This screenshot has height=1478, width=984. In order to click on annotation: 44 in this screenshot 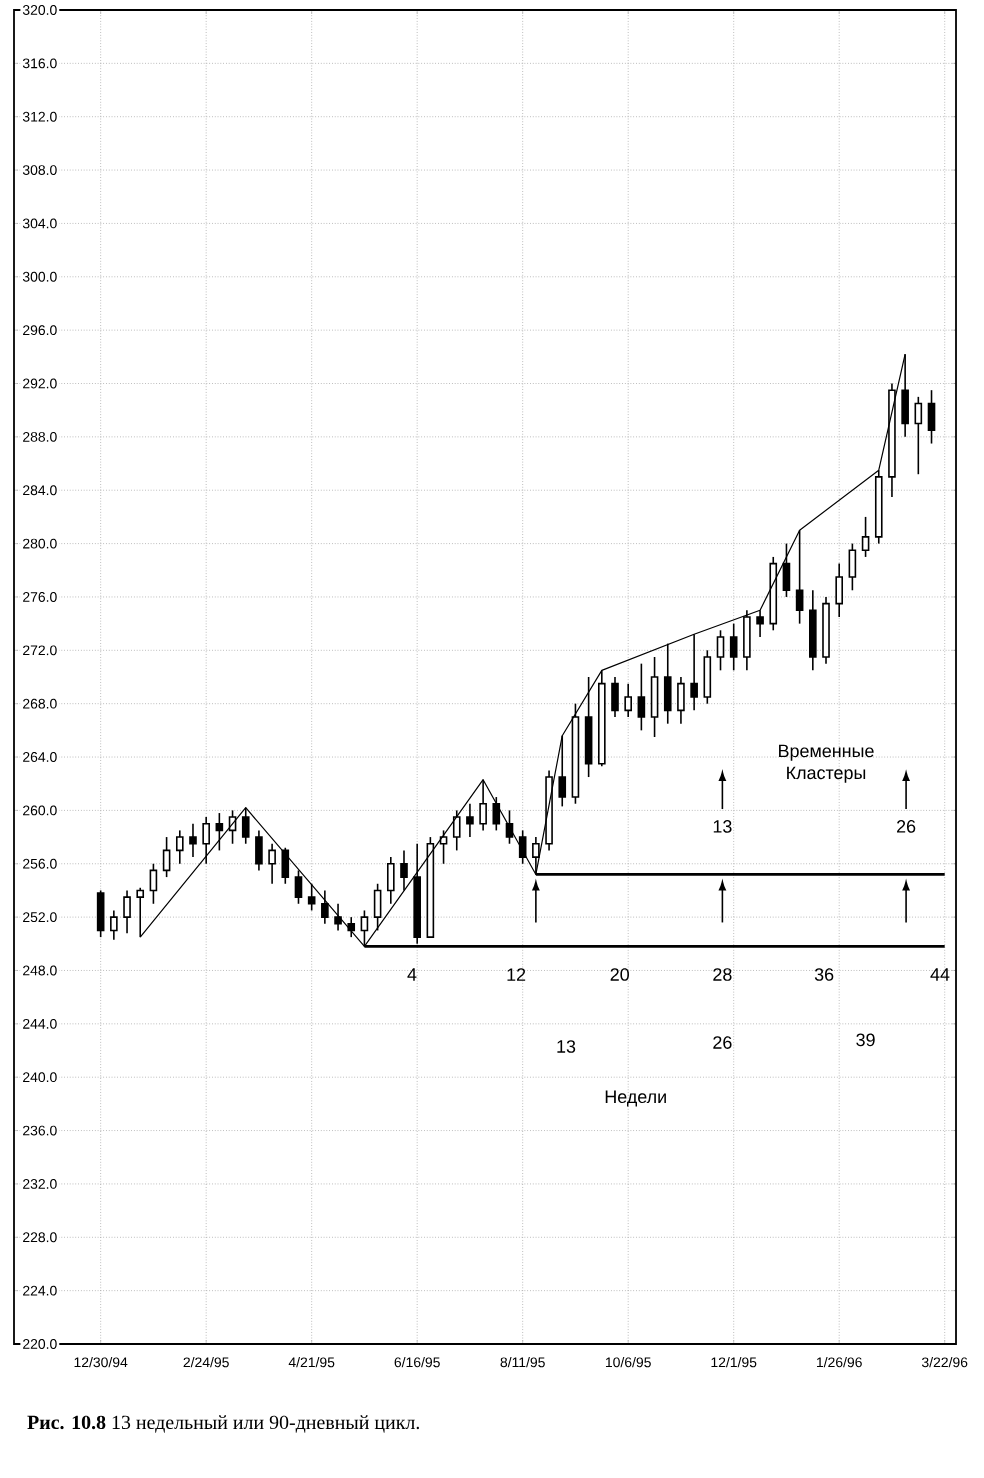, I will do `click(940, 974)`.